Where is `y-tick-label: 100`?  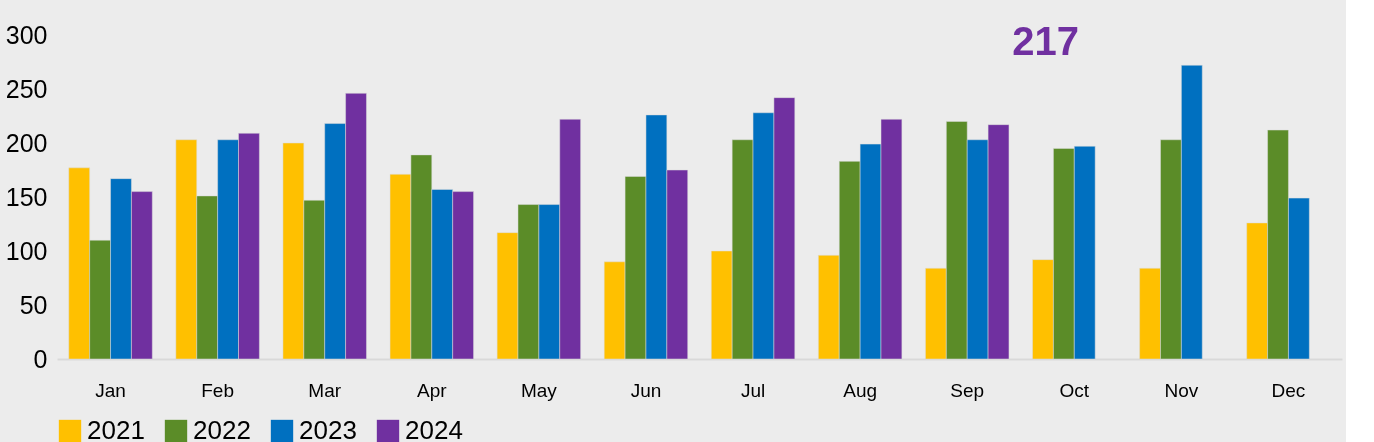
y-tick-label: 100 is located at coordinates (26, 250).